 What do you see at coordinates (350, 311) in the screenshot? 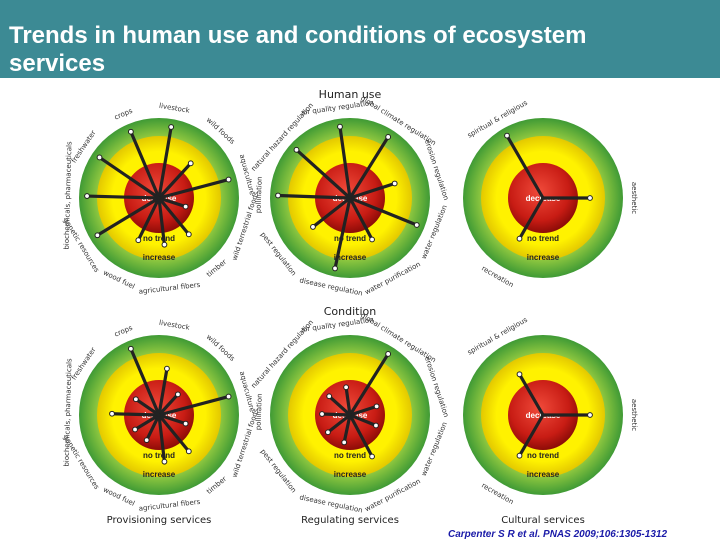
I see `row-title-condition: Condition` at bounding box center [350, 311].